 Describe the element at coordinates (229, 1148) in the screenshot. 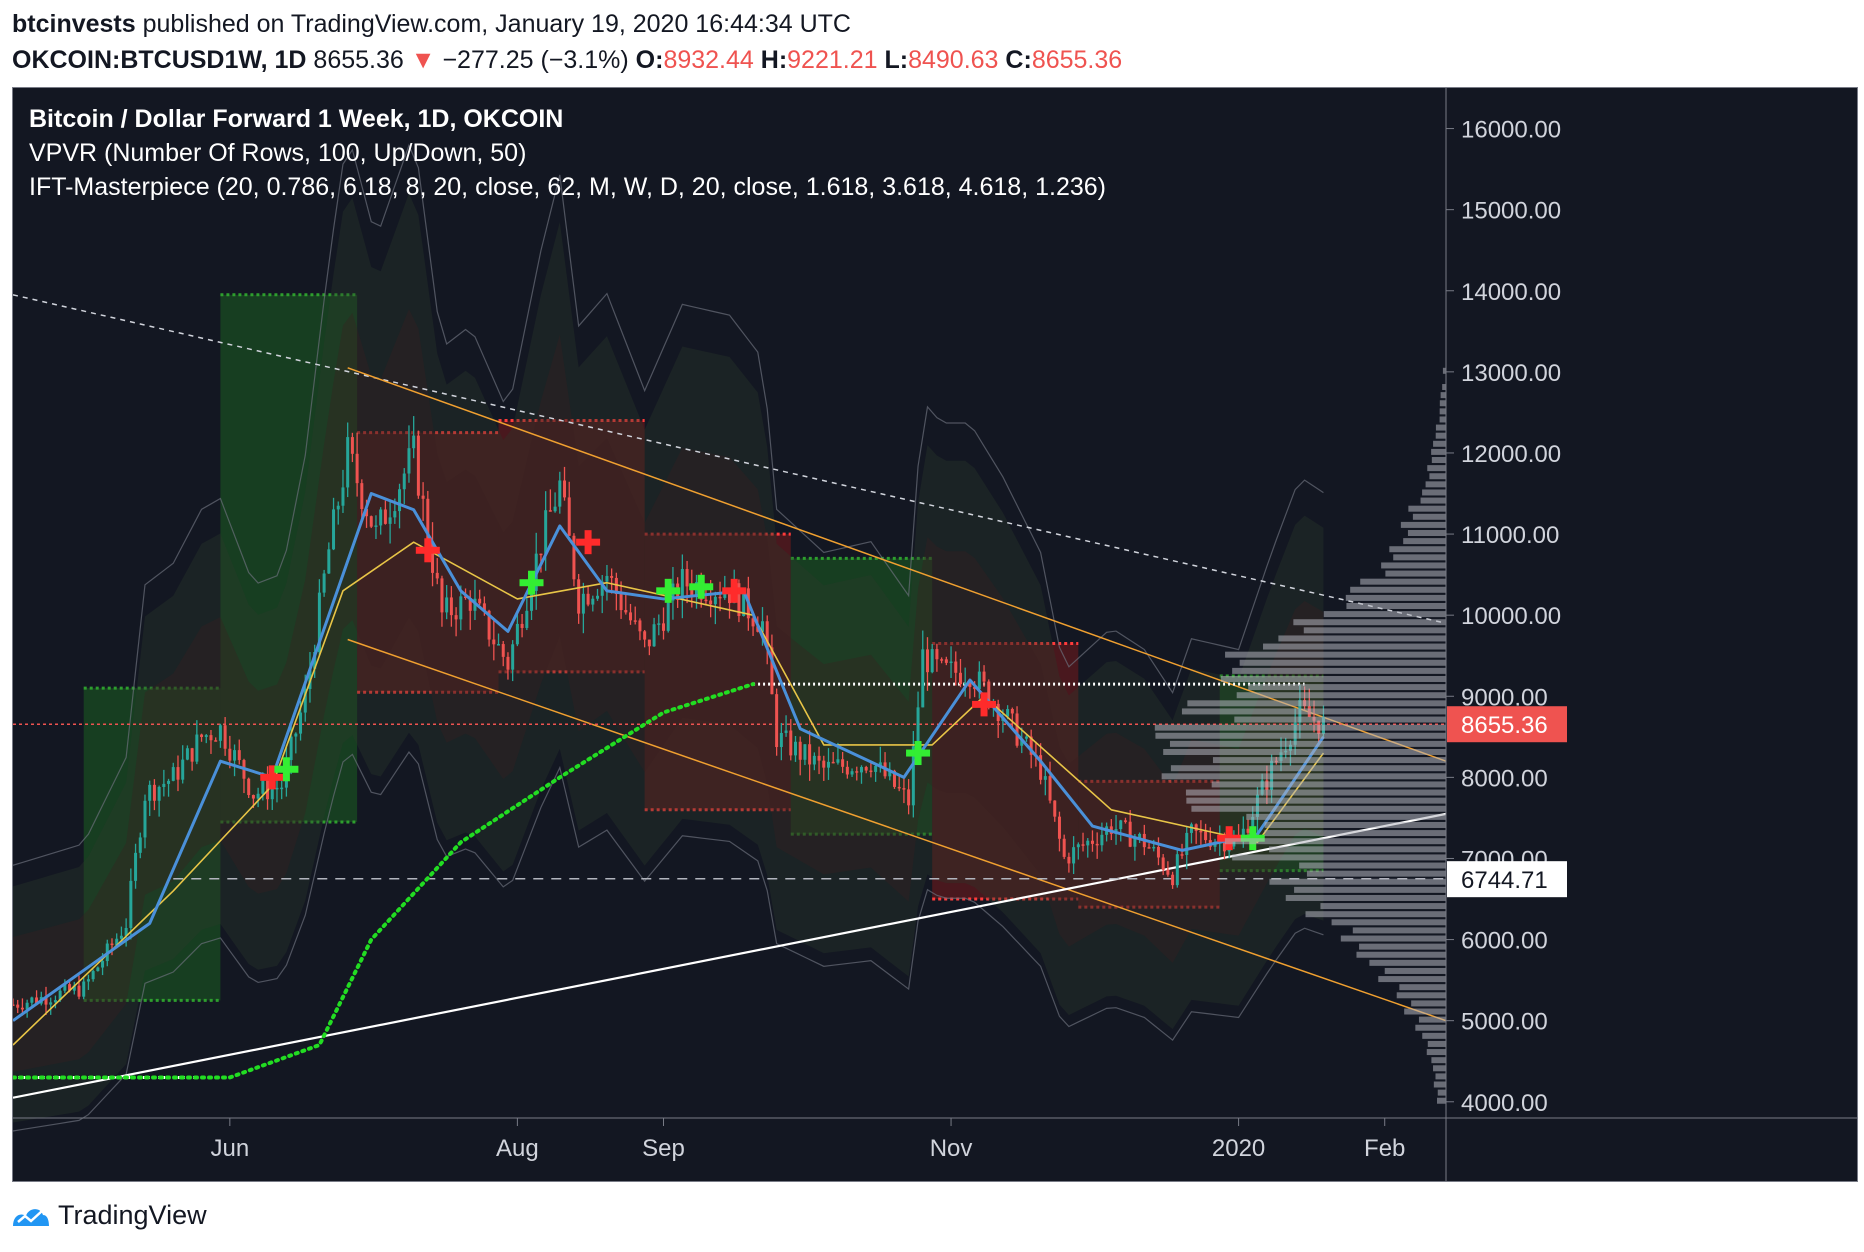

I see `x-tick-label: Jun` at that location.